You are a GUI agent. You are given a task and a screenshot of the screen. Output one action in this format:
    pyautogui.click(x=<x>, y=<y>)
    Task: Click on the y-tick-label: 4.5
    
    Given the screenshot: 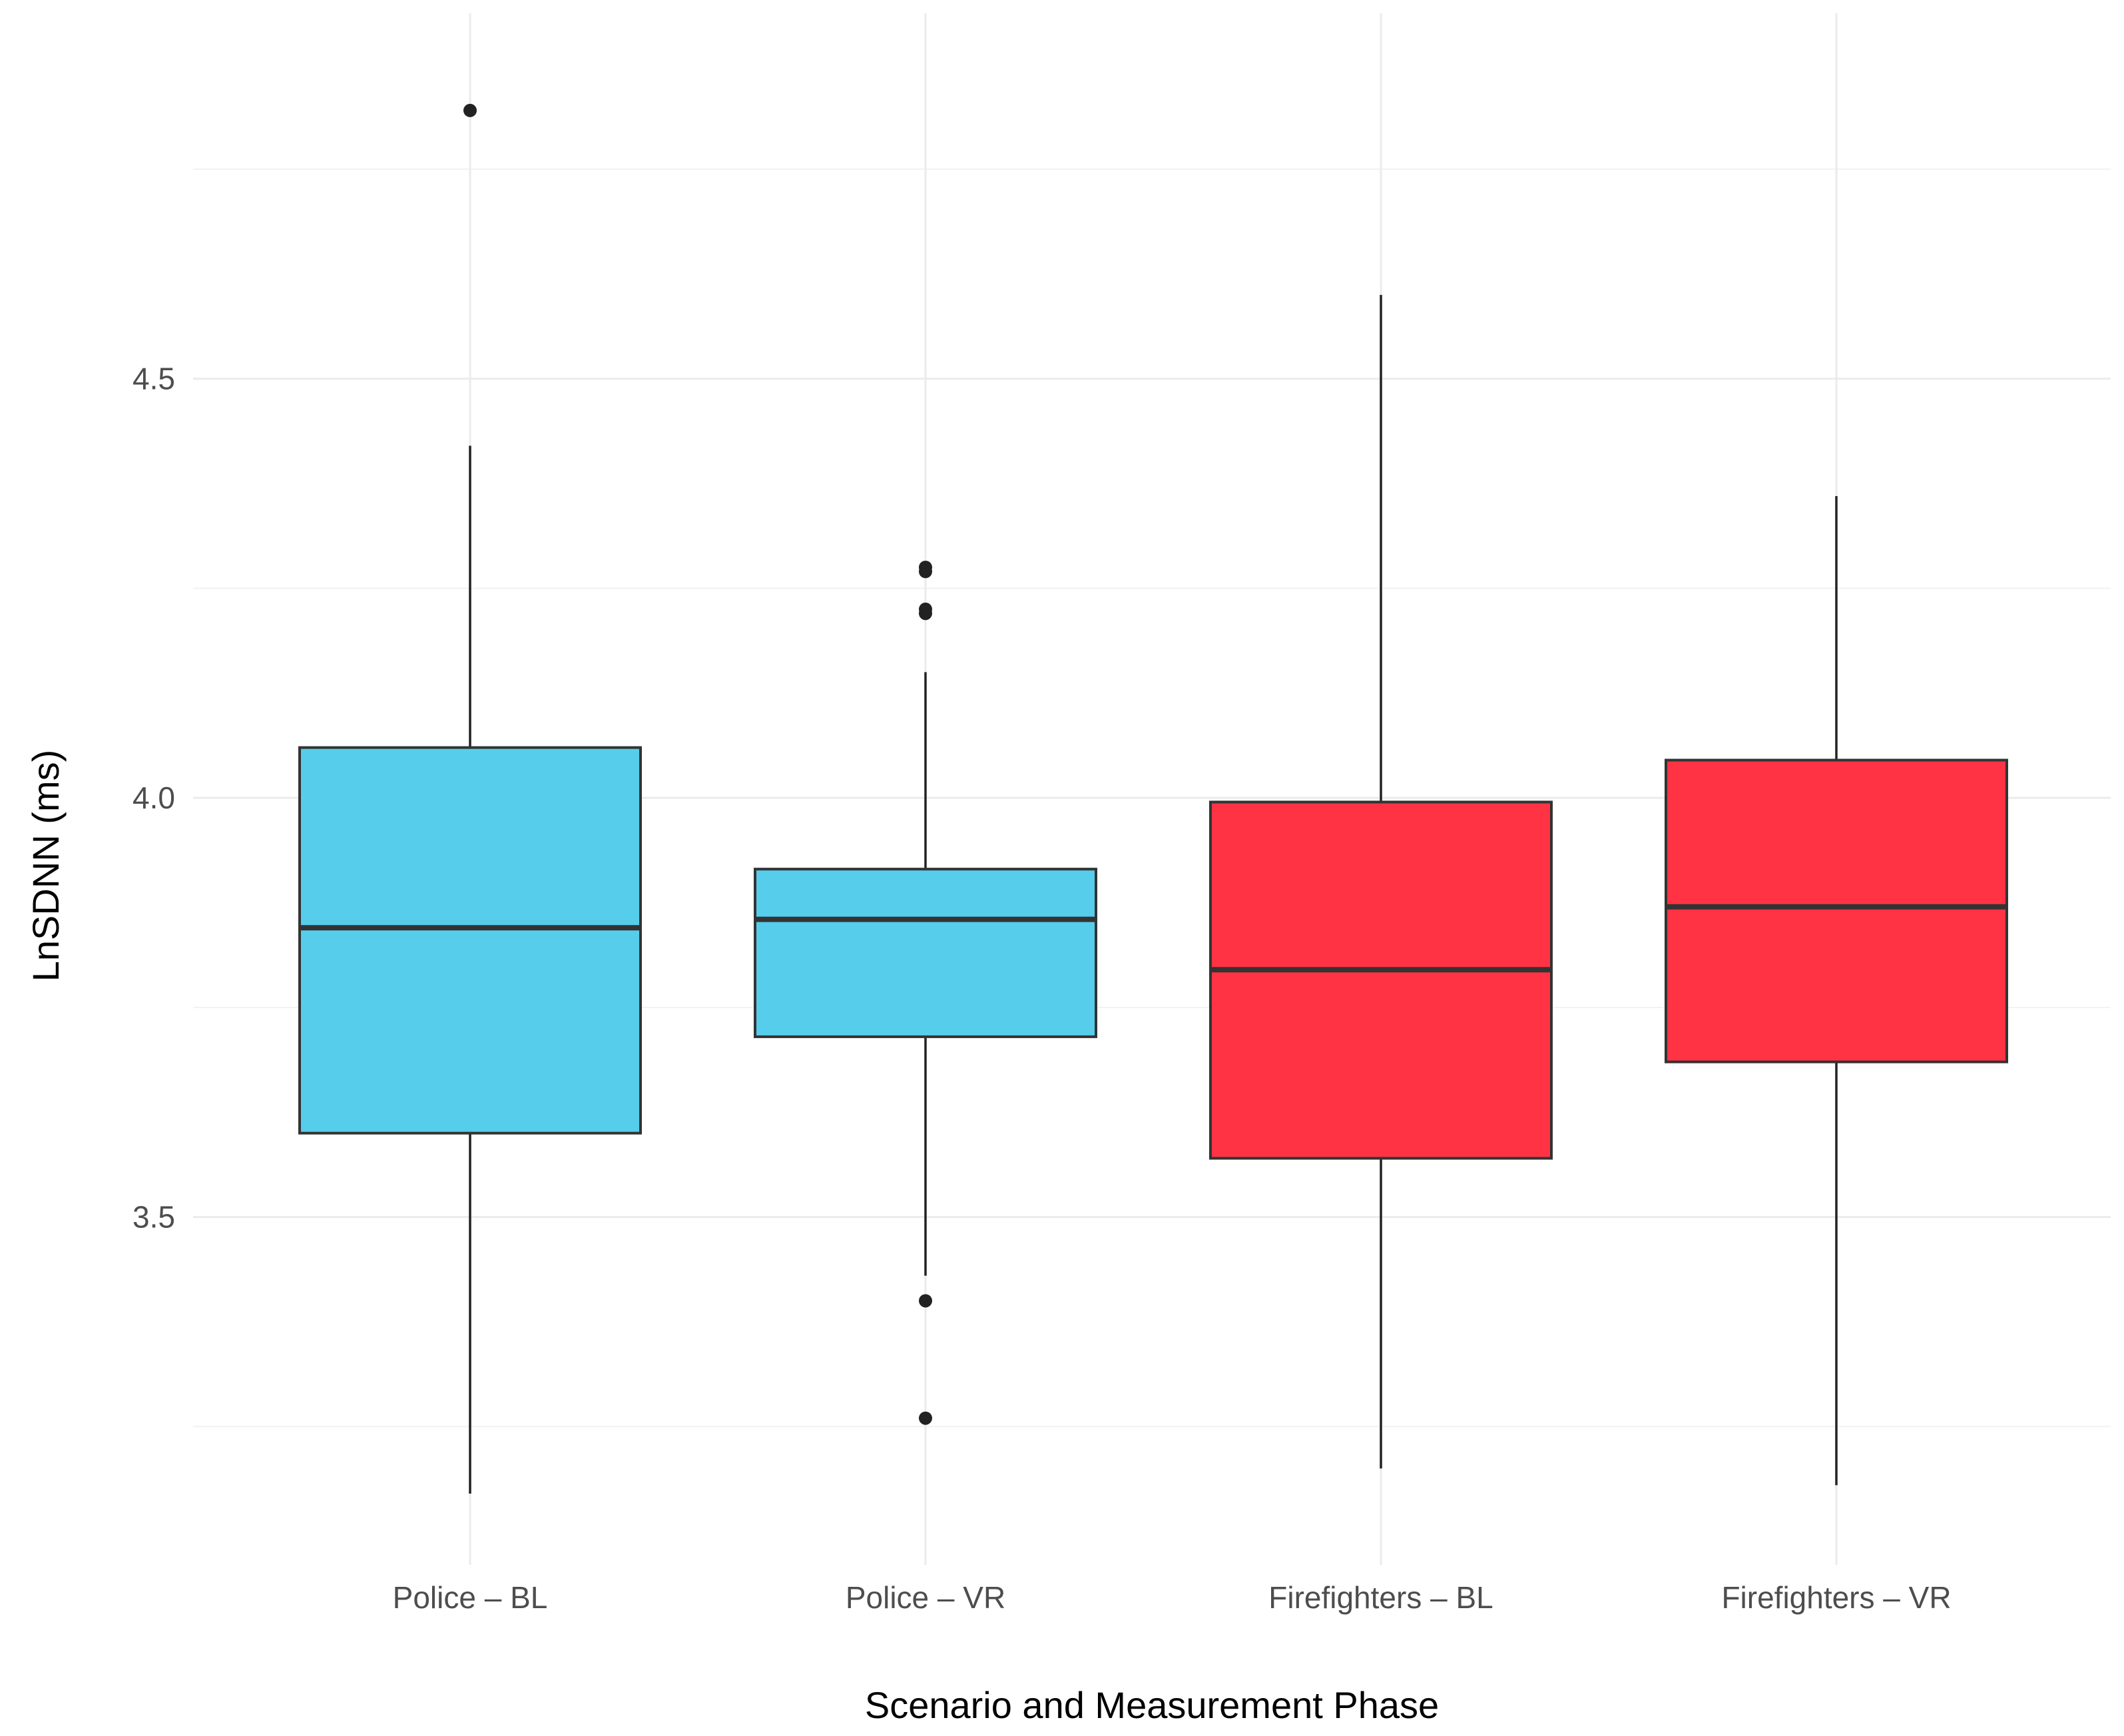 What is the action you would take?
    pyautogui.click(x=154, y=379)
    